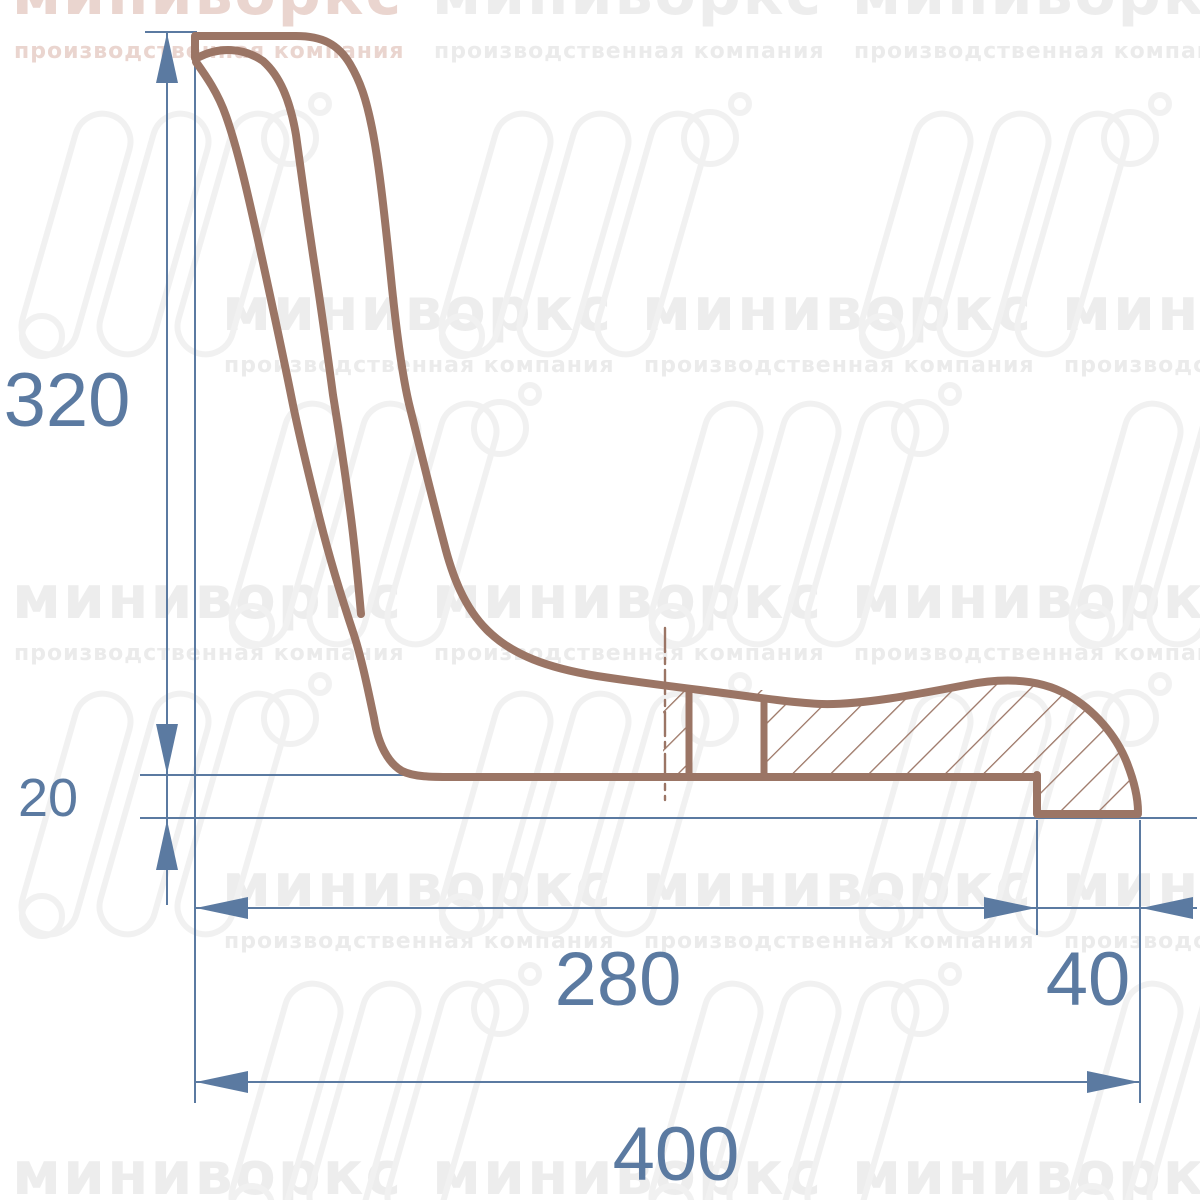  What do you see at coordinates (48, 798) in the screenshot?
I see `dim-label-base-thickness: 20` at bounding box center [48, 798].